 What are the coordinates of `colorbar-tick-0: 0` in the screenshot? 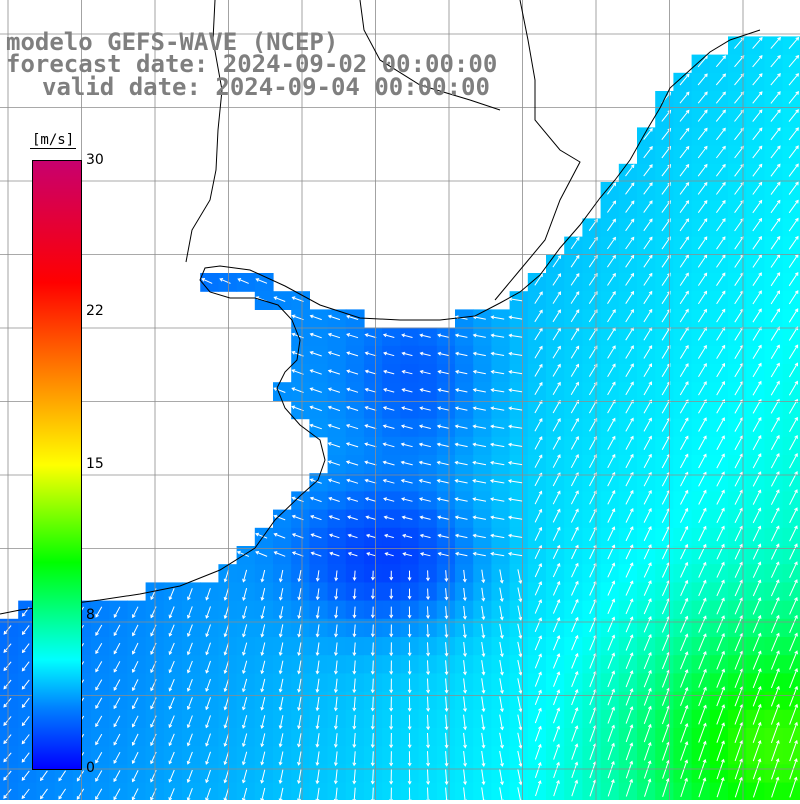 It's located at (90, 768).